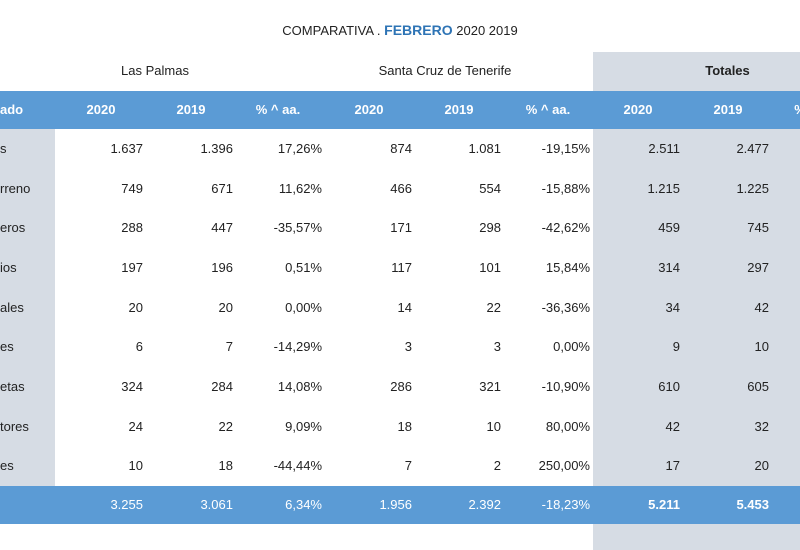  What do you see at coordinates (132, 188) in the screenshot?
I see `table-cell: 749` at bounding box center [132, 188].